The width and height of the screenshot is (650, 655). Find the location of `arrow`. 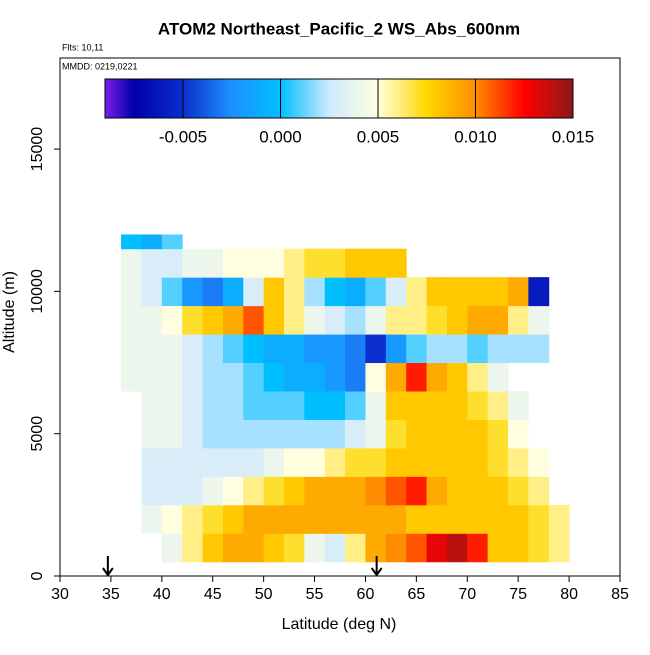

arrow is located at coordinates (376, 566).